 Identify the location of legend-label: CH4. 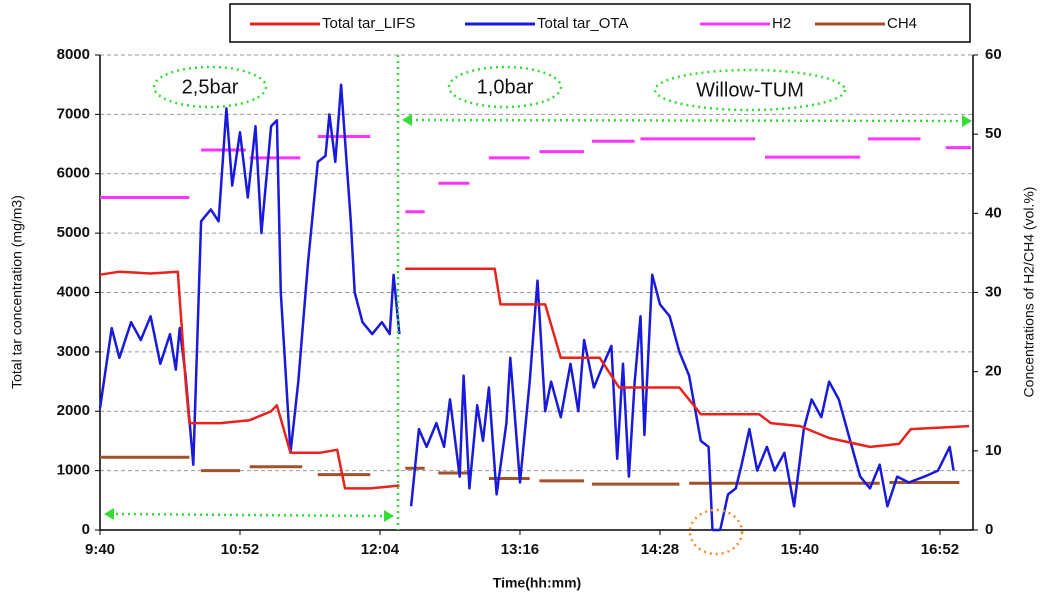
(902, 23).